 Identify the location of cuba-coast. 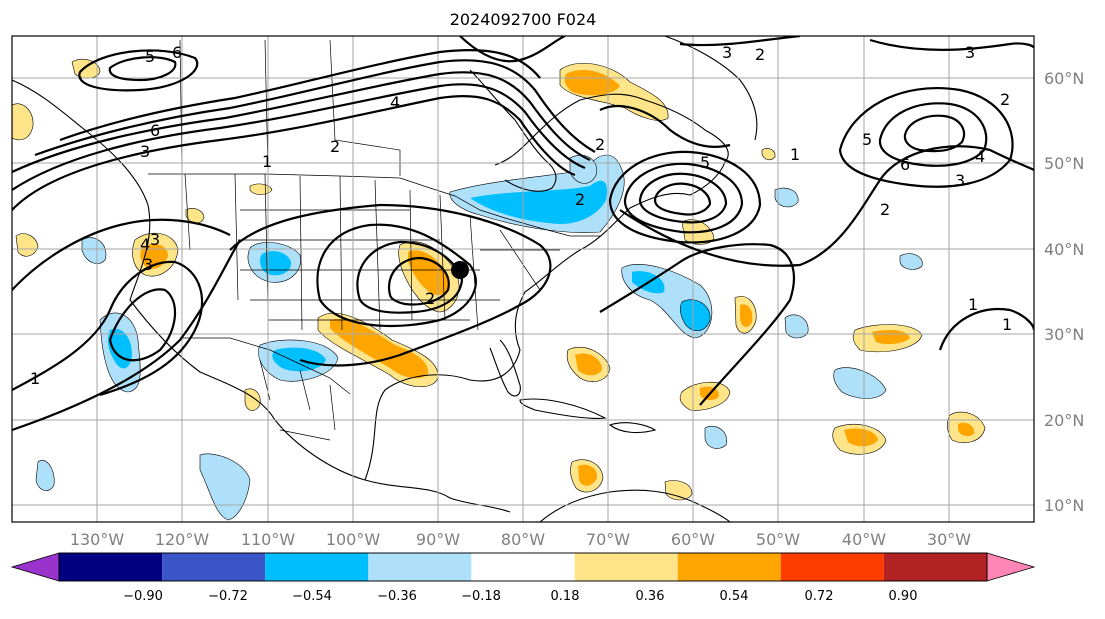
(563, 408).